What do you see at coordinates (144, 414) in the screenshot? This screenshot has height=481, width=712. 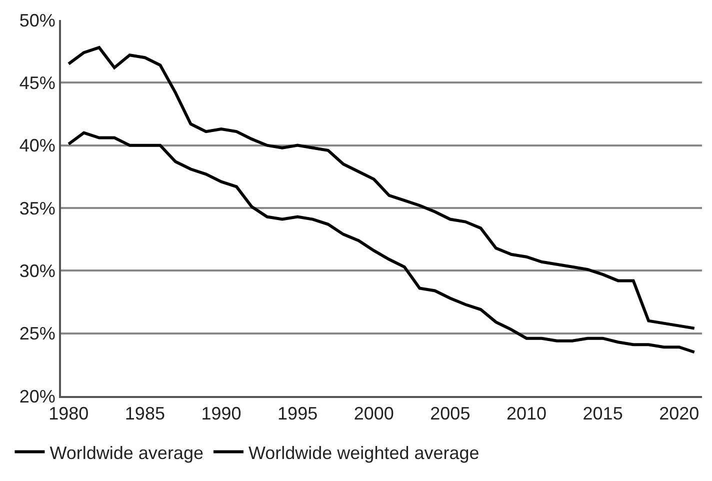 I see `x-tick-label: 1985` at bounding box center [144, 414].